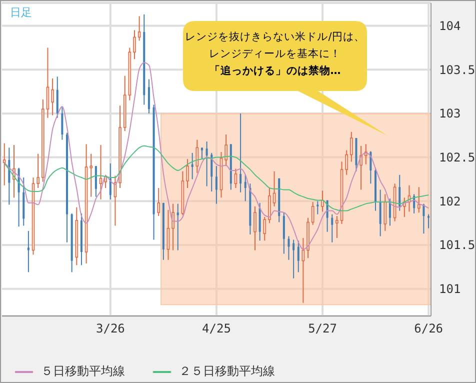  I want to click on x-tick-label: 5/27, so click(322, 329).